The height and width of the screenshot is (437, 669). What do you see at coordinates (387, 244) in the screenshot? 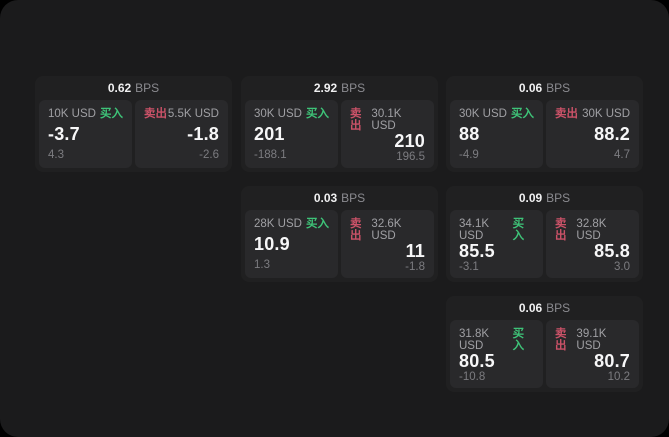
I see `sell-tile: 卖出 32.6K USD 11 -1.8` at bounding box center [387, 244].